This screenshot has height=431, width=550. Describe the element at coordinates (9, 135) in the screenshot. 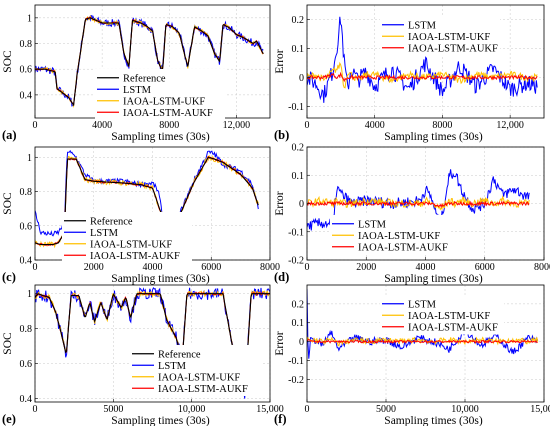

I see `panel-label: (a)` at that location.